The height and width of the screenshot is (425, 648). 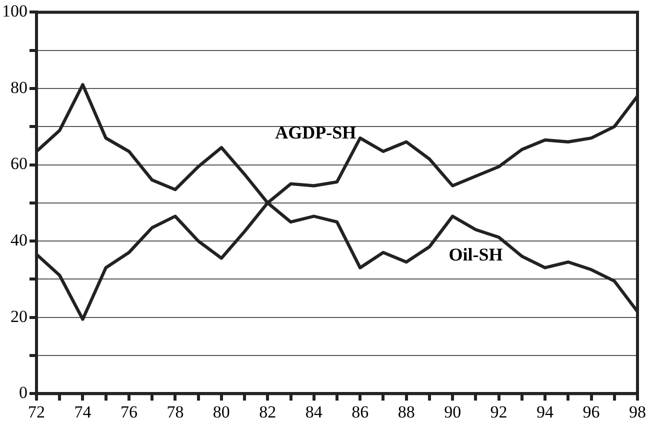 What do you see at coordinates (83, 412) in the screenshot?
I see `x-tick-label: 74` at bounding box center [83, 412].